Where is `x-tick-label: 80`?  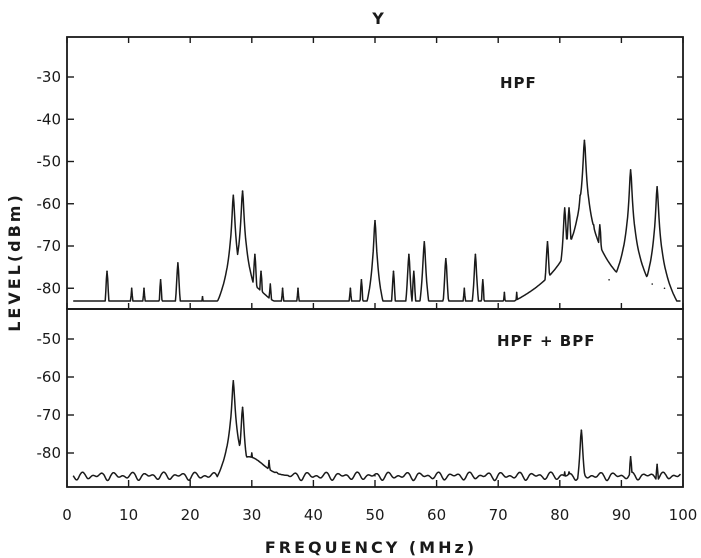
x-tick-label: 80 is located at coordinates (559, 515).